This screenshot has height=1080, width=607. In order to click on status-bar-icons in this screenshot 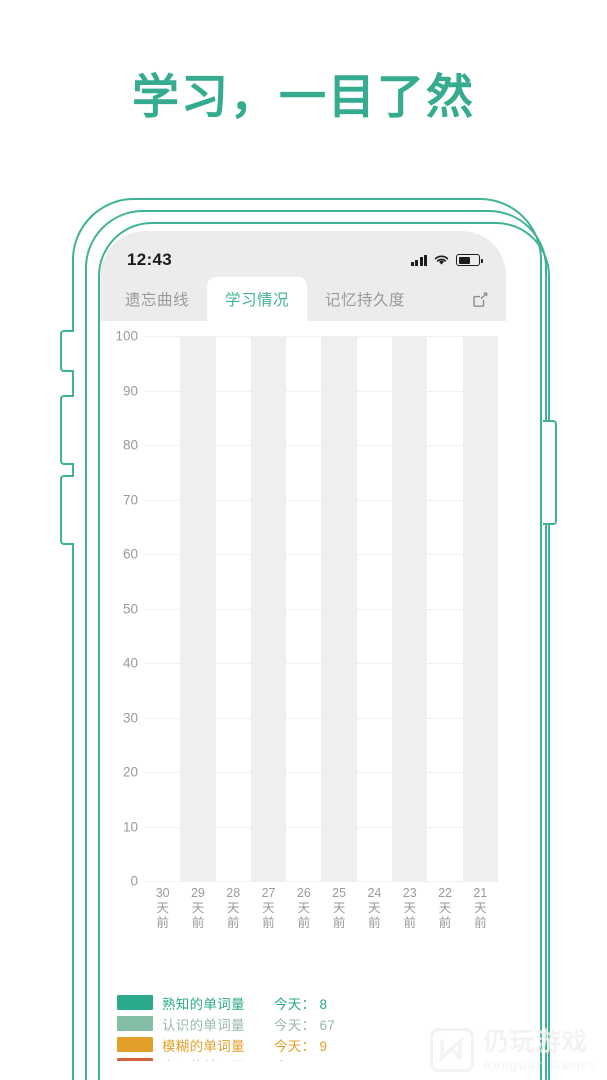, I will do `click(446, 260)`.